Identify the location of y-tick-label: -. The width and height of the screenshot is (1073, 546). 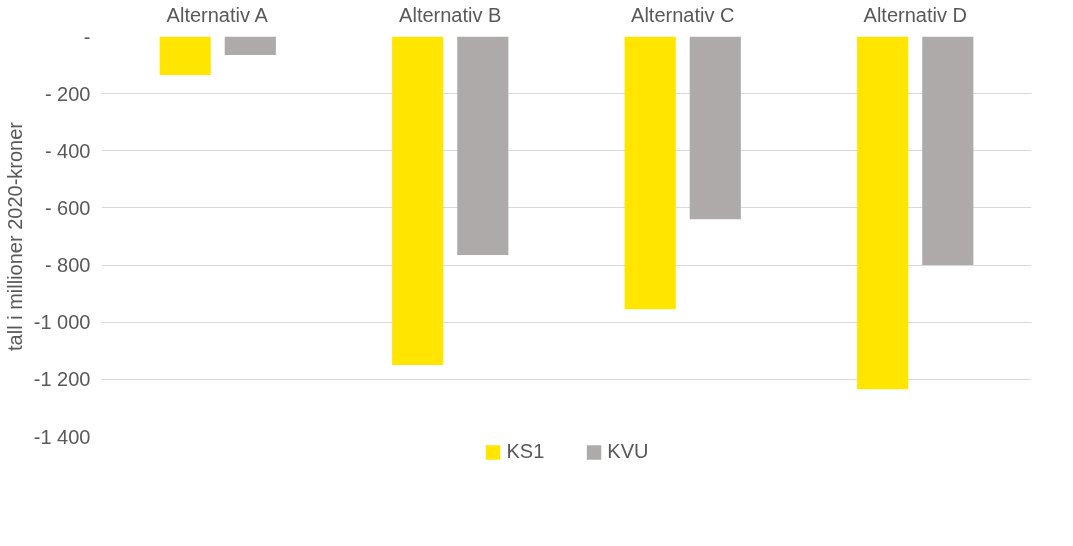
(87, 36).